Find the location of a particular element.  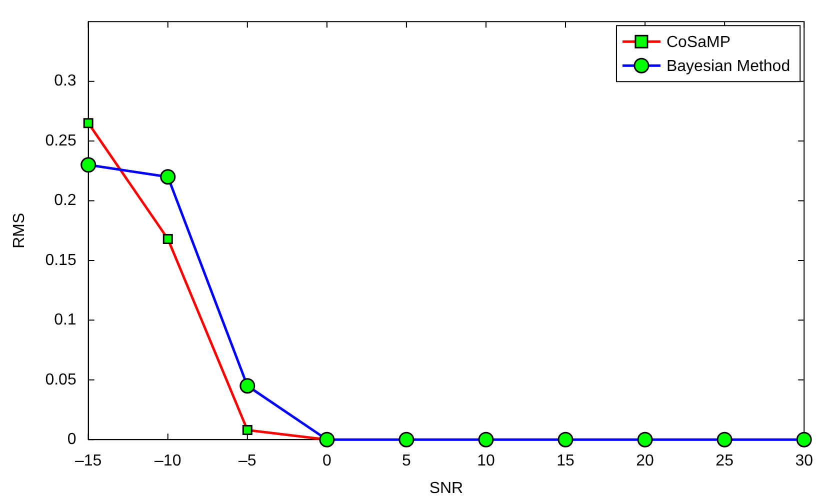

y-tick-label: 0.2 is located at coordinates (65, 201).